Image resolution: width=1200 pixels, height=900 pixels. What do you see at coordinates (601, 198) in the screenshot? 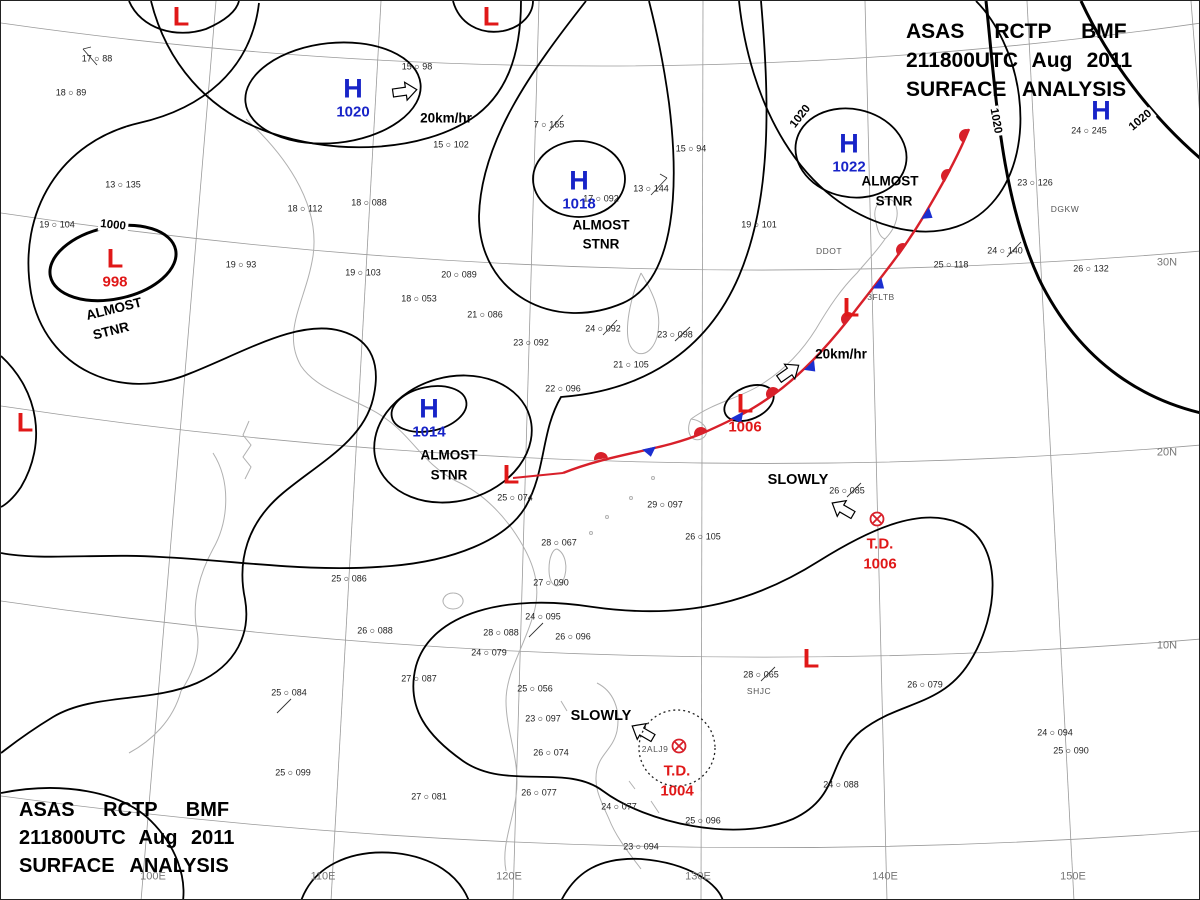
I see `station-plot: 17 ○ 092` at bounding box center [601, 198].